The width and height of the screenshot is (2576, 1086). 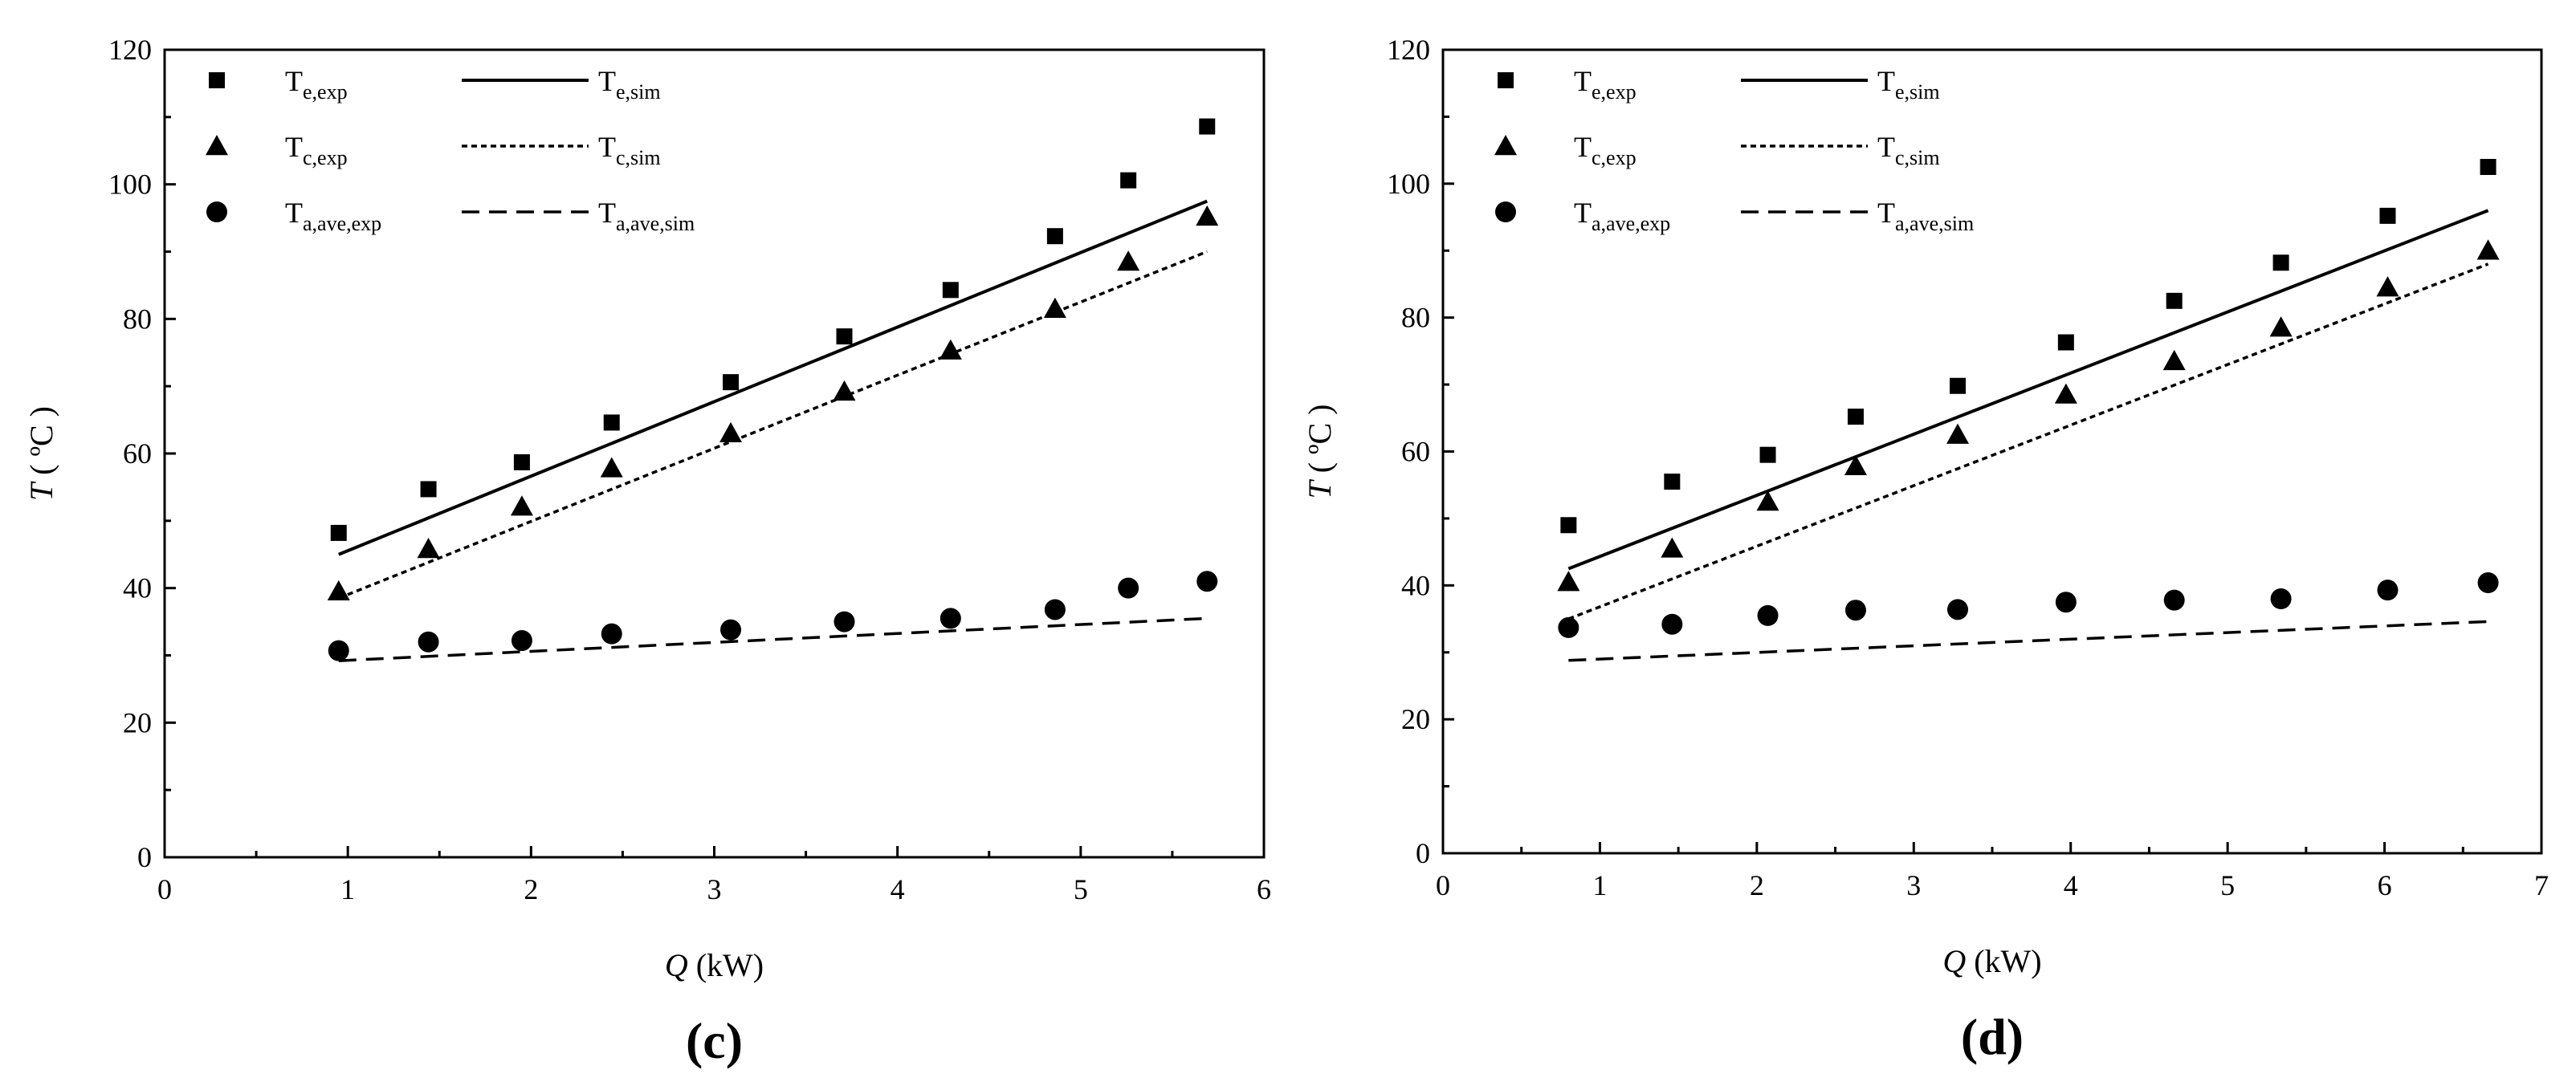 What do you see at coordinates (1918, 157) in the screenshot?
I see `legend-subscript: c,sim` at bounding box center [1918, 157].